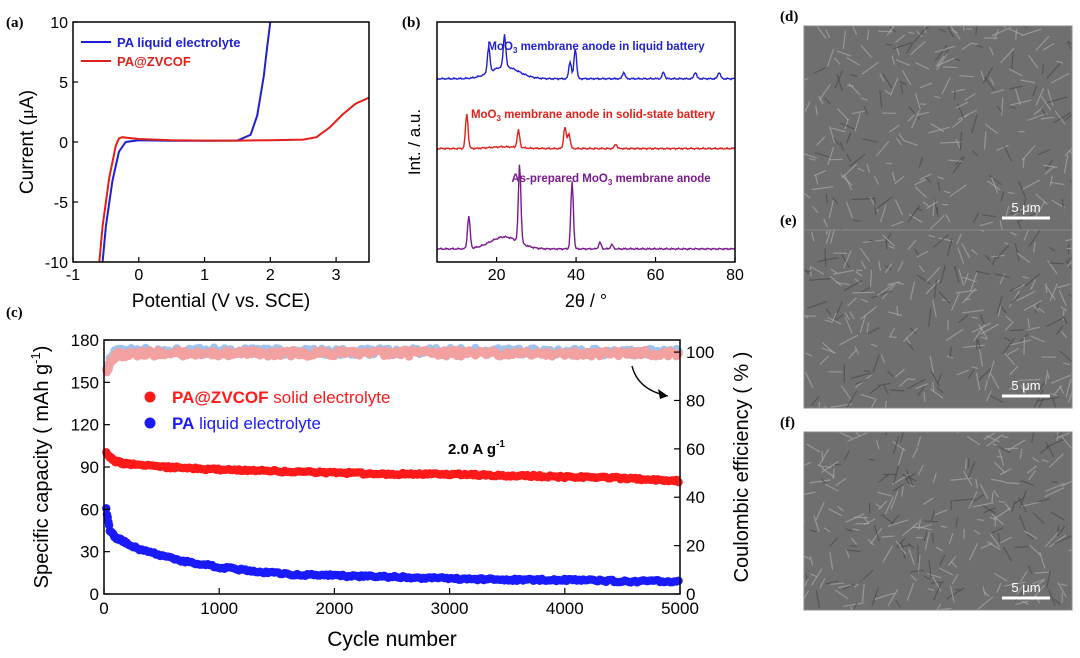 The width and height of the screenshot is (1080, 658). Describe the element at coordinates (789, 17) in the screenshot. I see `panel-label-d: (d)` at that location.